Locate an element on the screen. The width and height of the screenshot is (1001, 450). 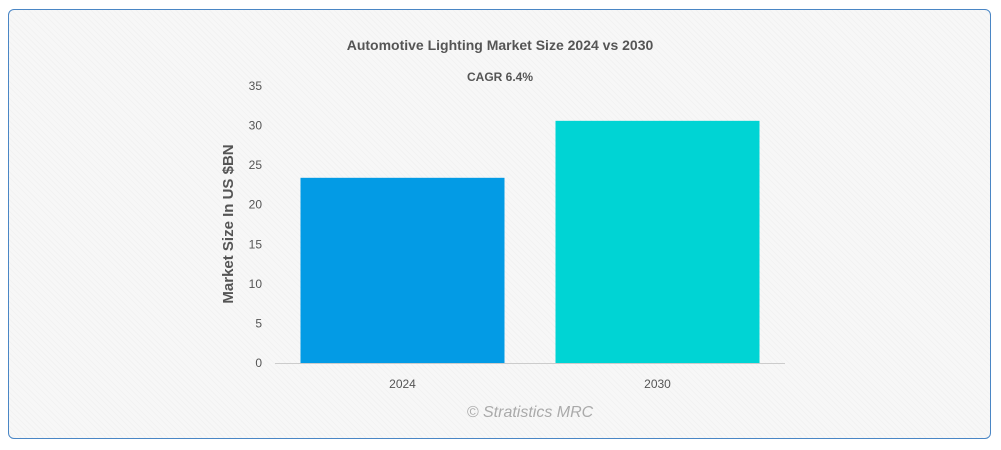
y-tick-label: 25 is located at coordinates (256, 165).